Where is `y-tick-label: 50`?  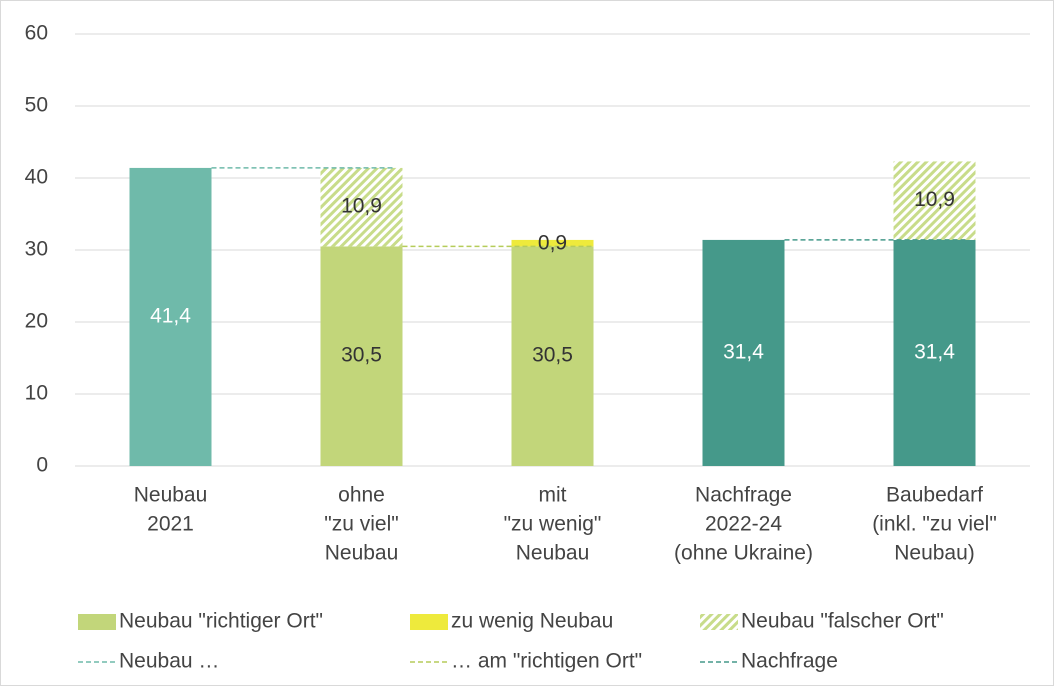 y-tick-label: 50 is located at coordinates (36, 105).